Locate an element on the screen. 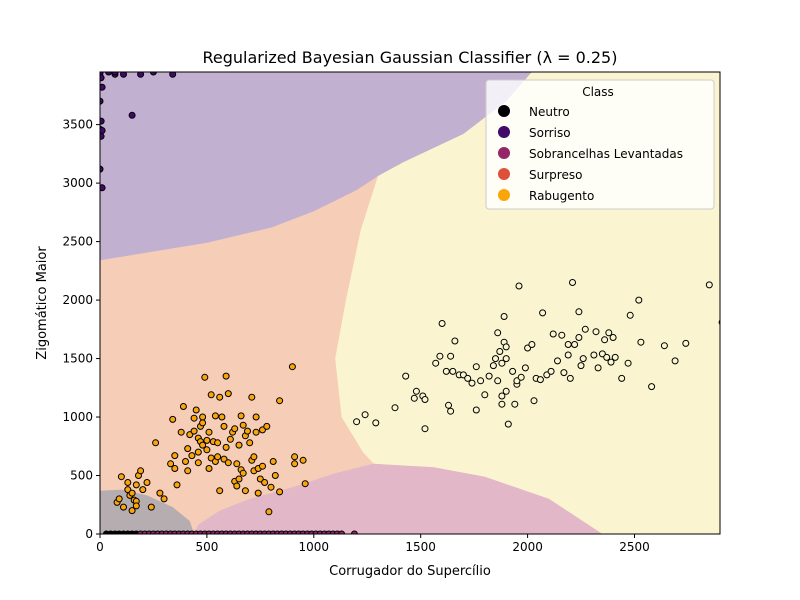 The width and height of the screenshot is (800, 600). y-tick-label: 2000 is located at coordinates (77, 300).